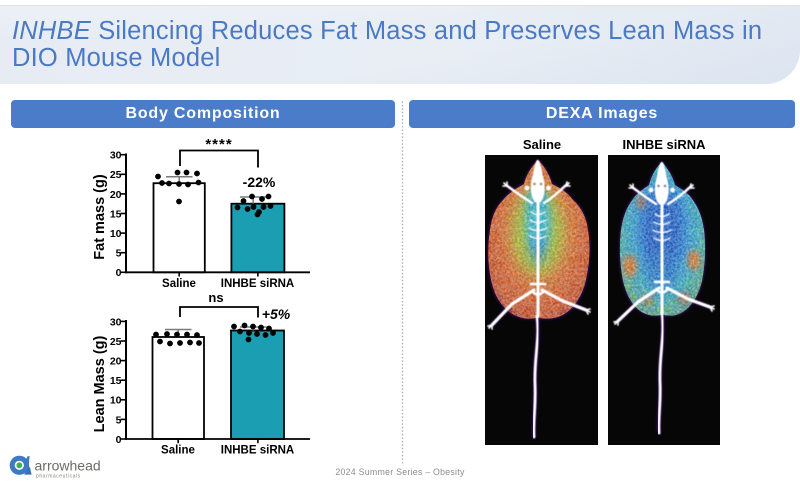 The height and width of the screenshot is (485, 800). Describe the element at coordinates (259, 182) in the screenshot. I see `svg-text: -22%` at that location.